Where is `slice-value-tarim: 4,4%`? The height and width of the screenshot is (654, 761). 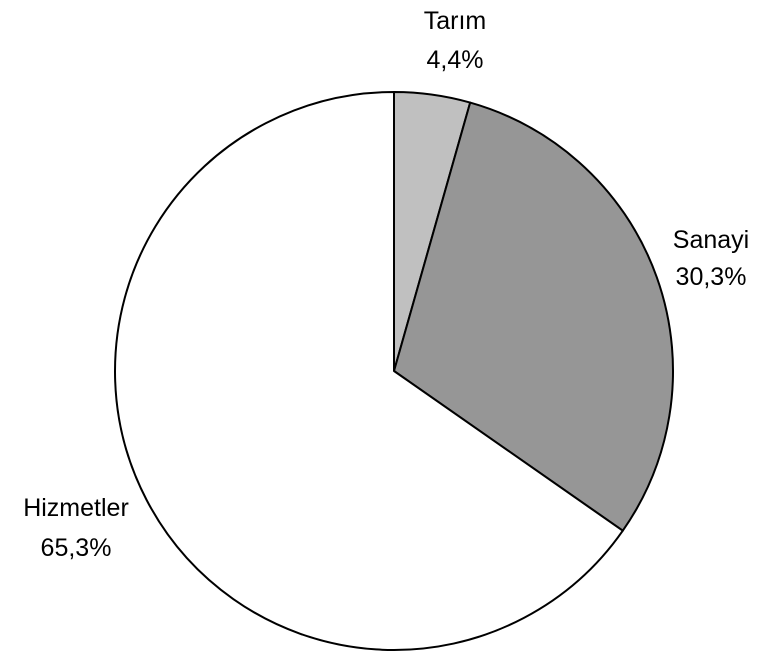 slice-value-tarim: 4,4% is located at coordinates (455, 60).